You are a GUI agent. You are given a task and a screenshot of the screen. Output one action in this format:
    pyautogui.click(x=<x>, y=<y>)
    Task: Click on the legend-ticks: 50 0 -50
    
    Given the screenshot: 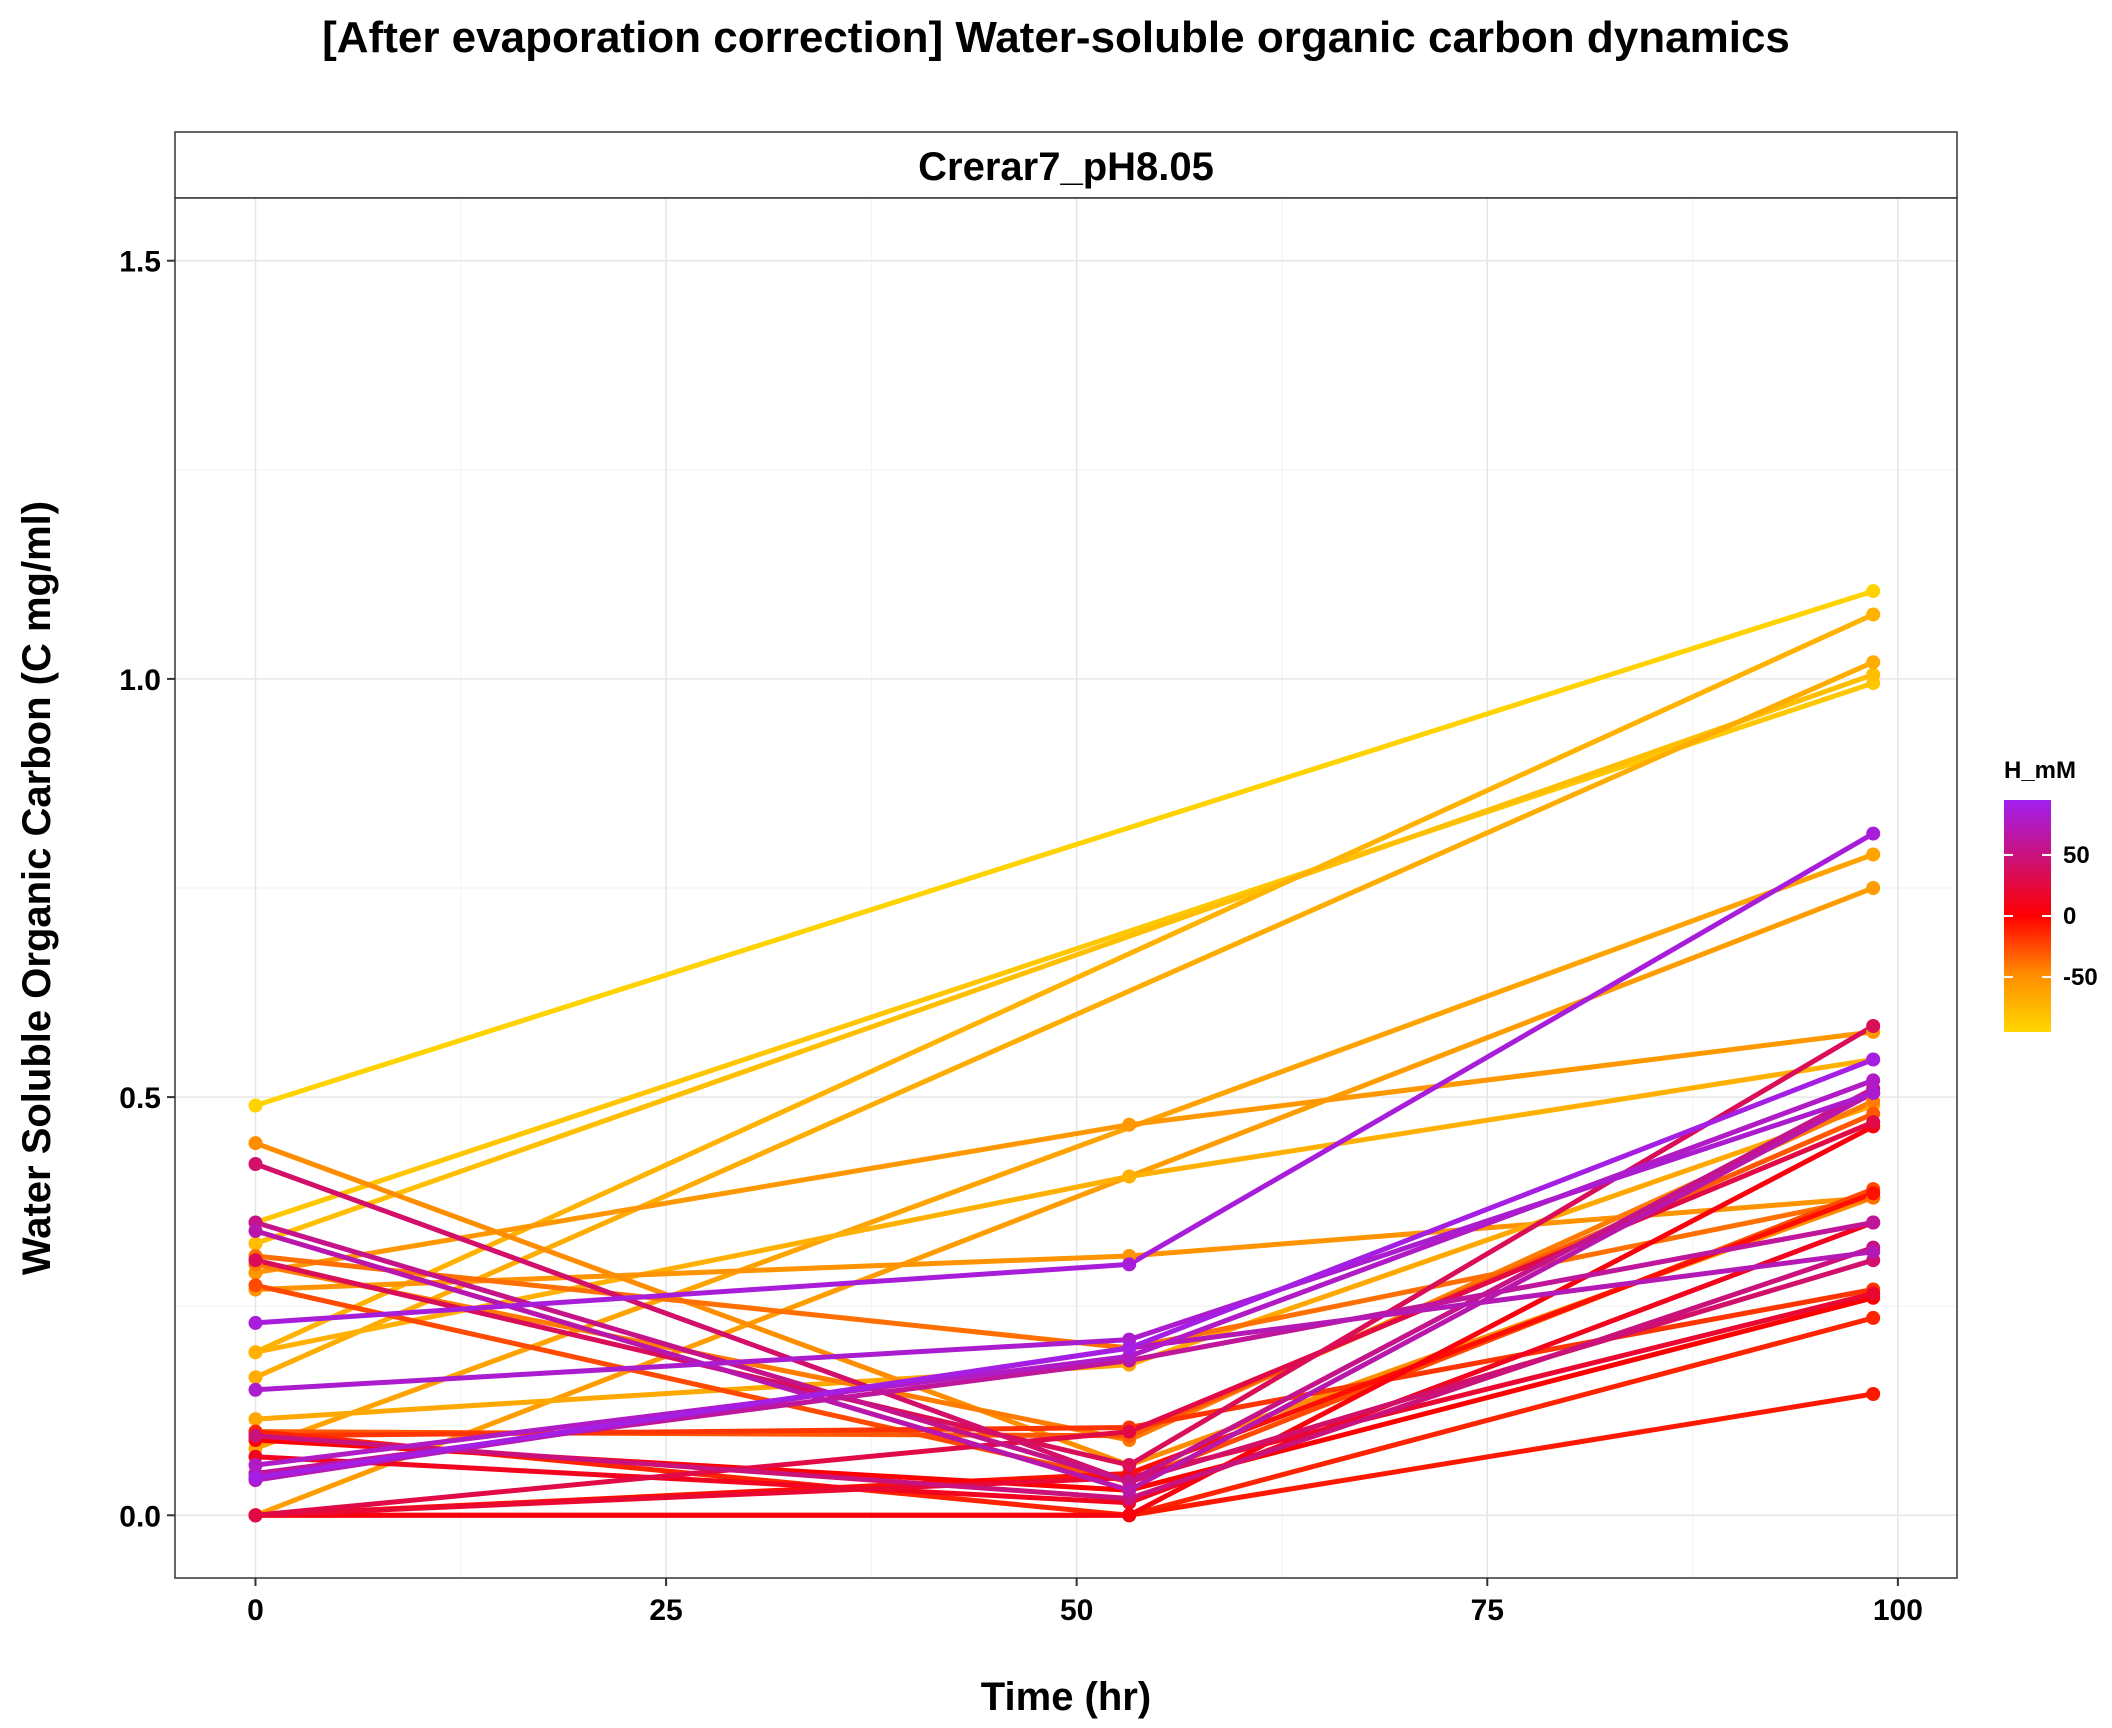 What is the action you would take?
    pyautogui.click(x=2051, y=916)
    